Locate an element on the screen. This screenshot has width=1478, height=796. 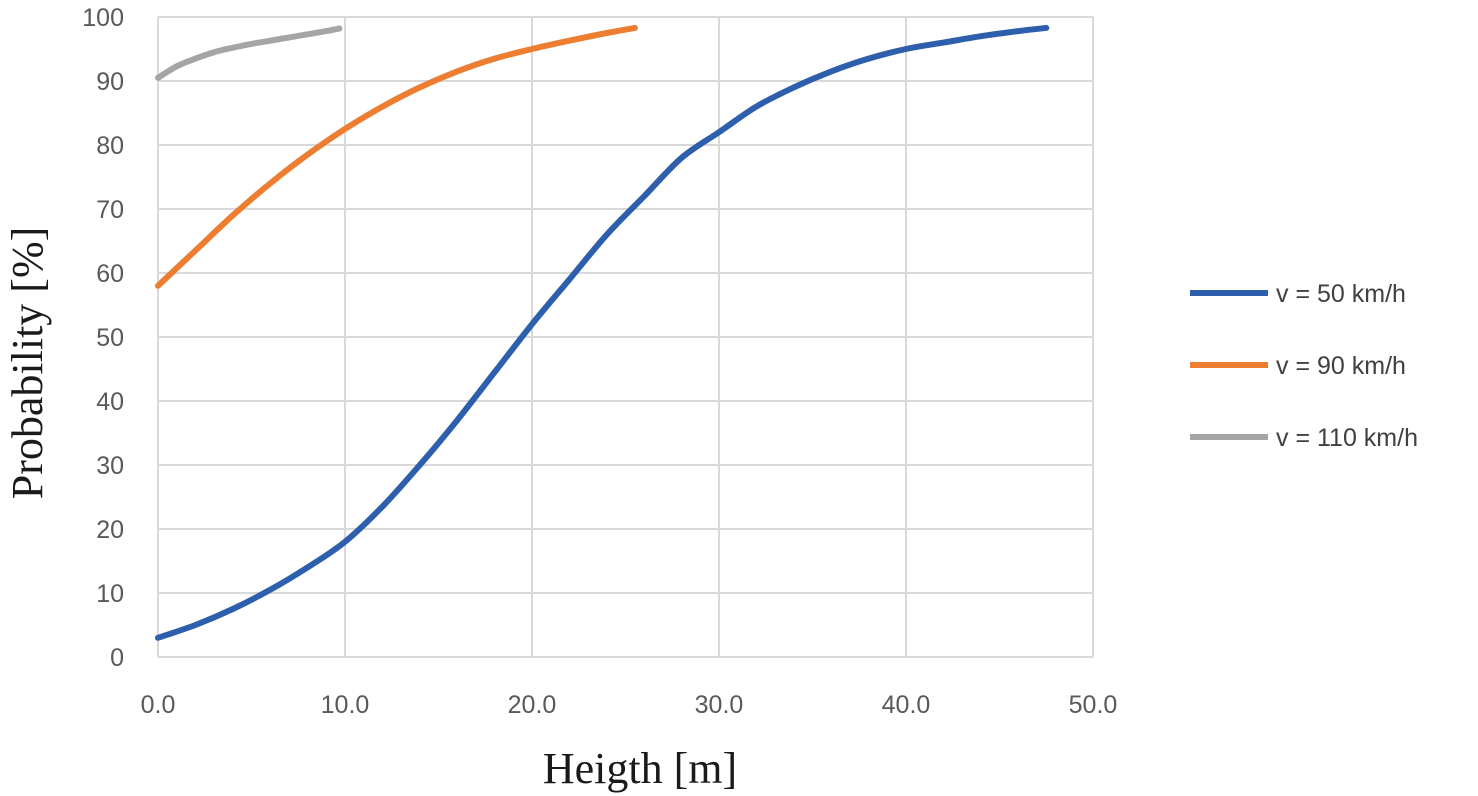
y-tick-label: 100 is located at coordinates (103, 18).